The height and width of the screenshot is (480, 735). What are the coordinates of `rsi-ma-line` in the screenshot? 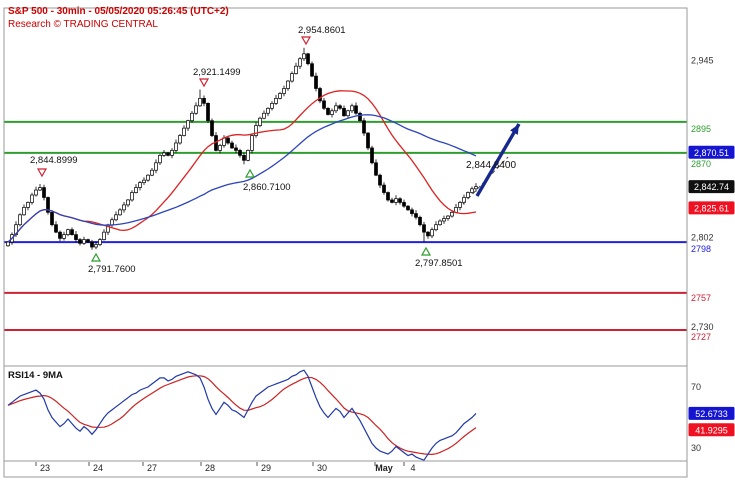 It's located at (242, 415).